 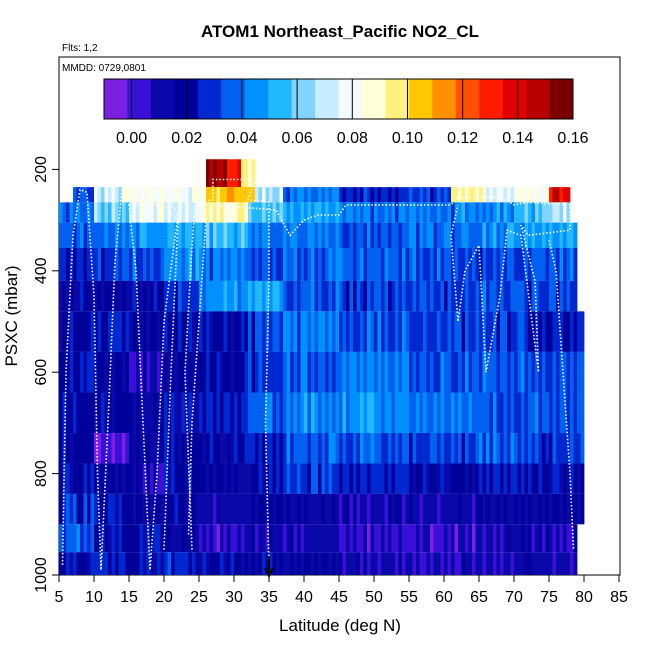 I want to click on colorbar-tick-label: 0.10, so click(x=407, y=138).